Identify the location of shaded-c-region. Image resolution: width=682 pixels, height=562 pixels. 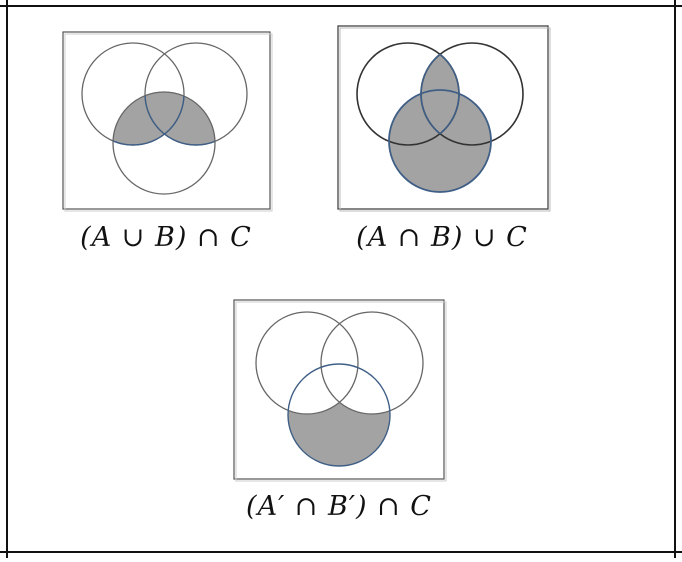
(440, 141).